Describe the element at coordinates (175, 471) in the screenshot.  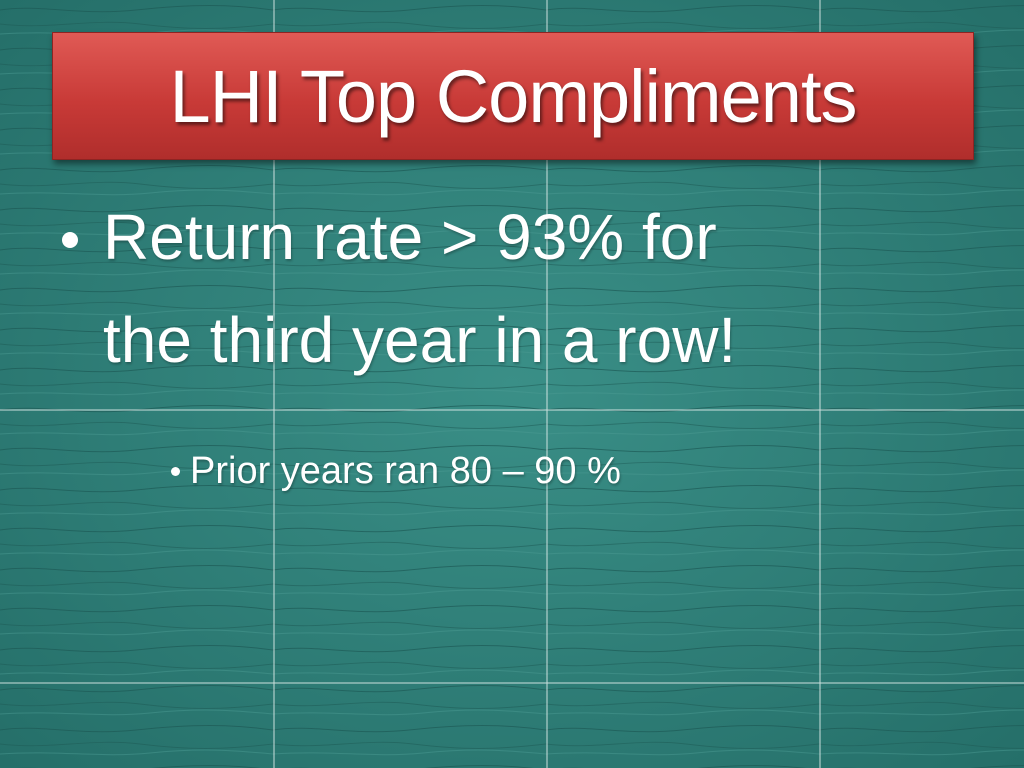
I see `sub-bullet` at that location.